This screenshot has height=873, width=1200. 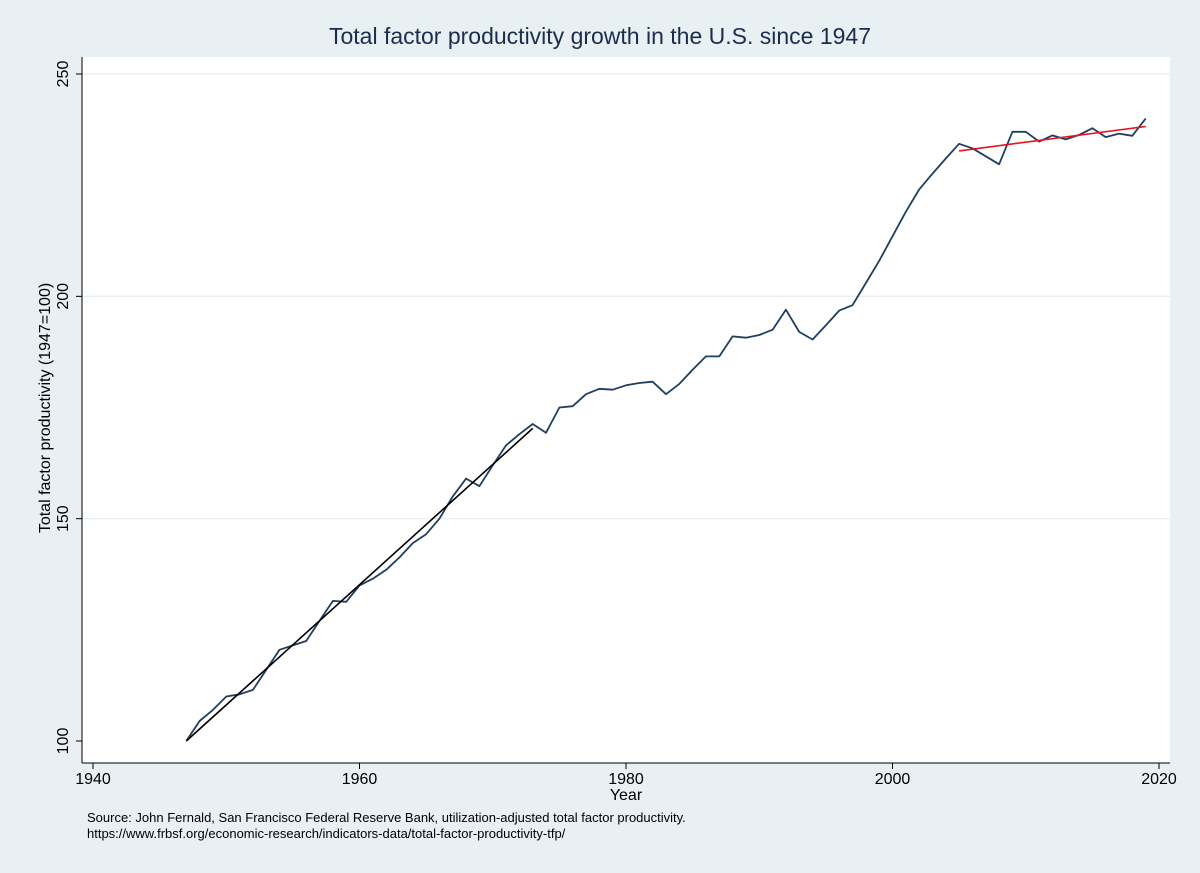 What do you see at coordinates (63, 741) in the screenshot?
I see `y-tick-label: 100` at bounding box center [63, 741].